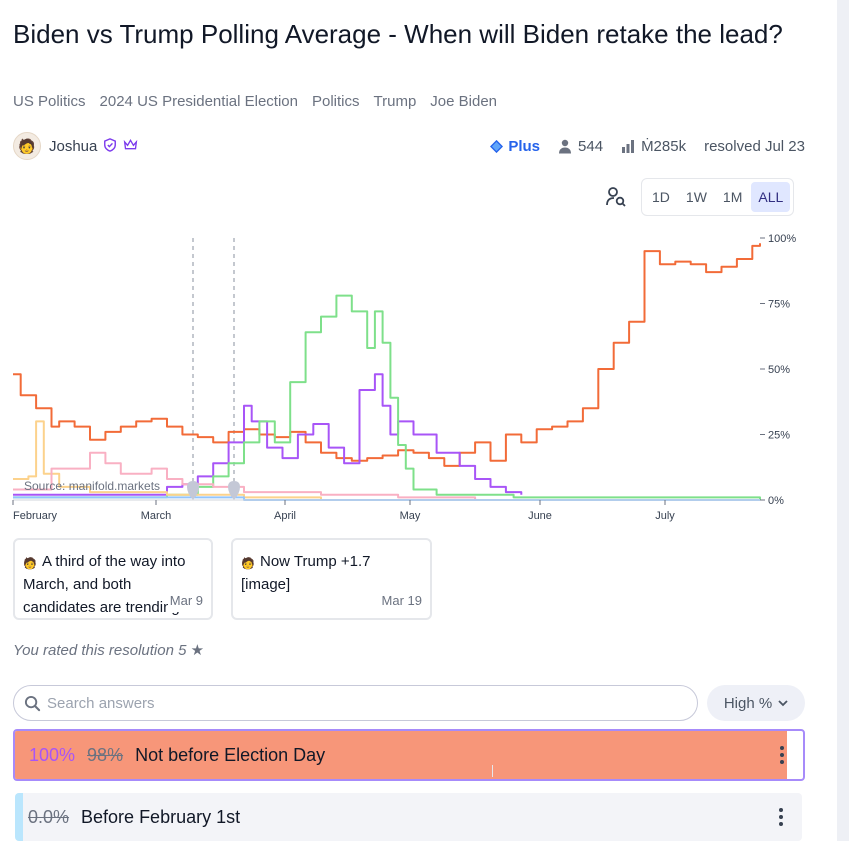  I want to click on diamond-icon, so click(497, 146).